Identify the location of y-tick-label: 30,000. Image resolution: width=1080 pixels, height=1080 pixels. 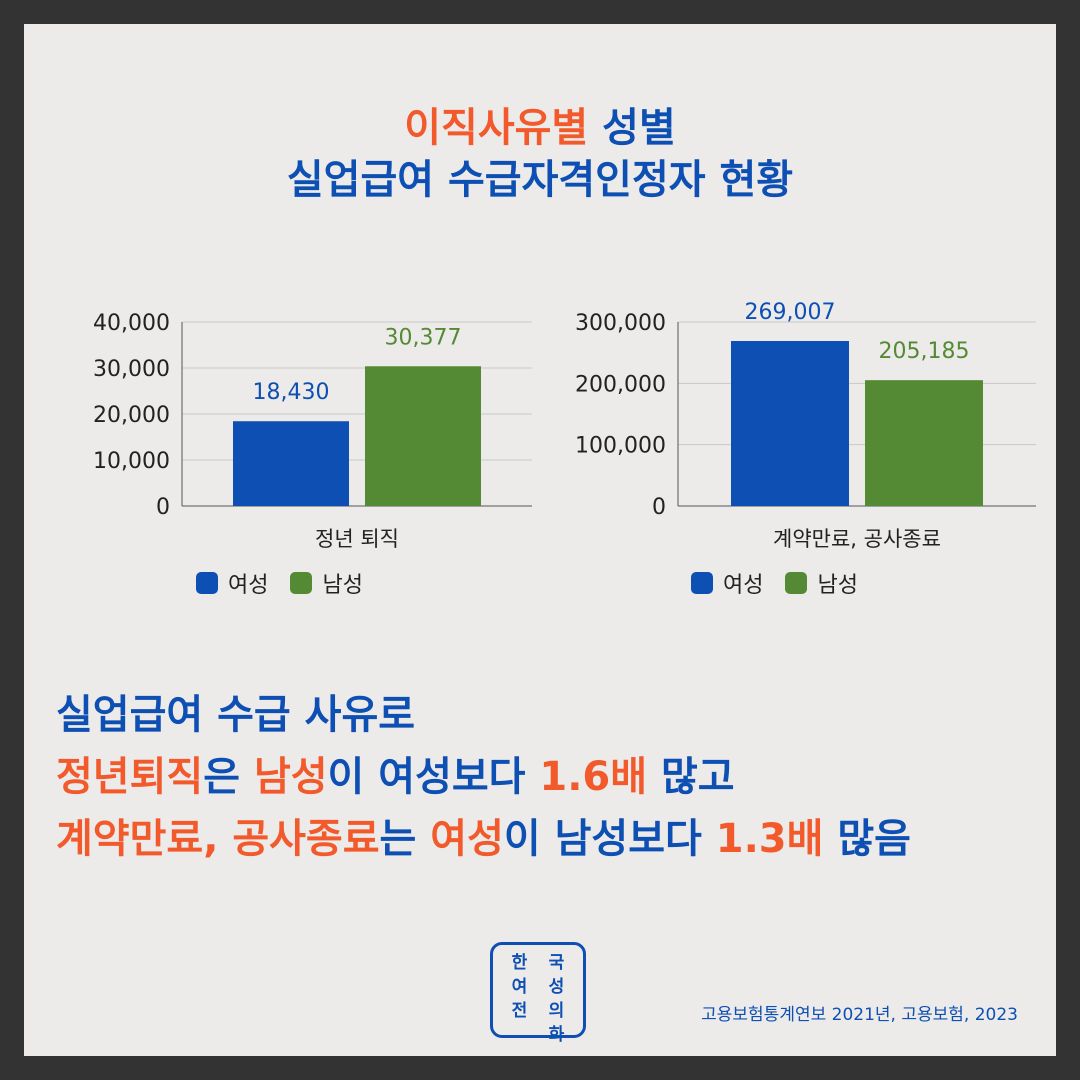
(131, 369).